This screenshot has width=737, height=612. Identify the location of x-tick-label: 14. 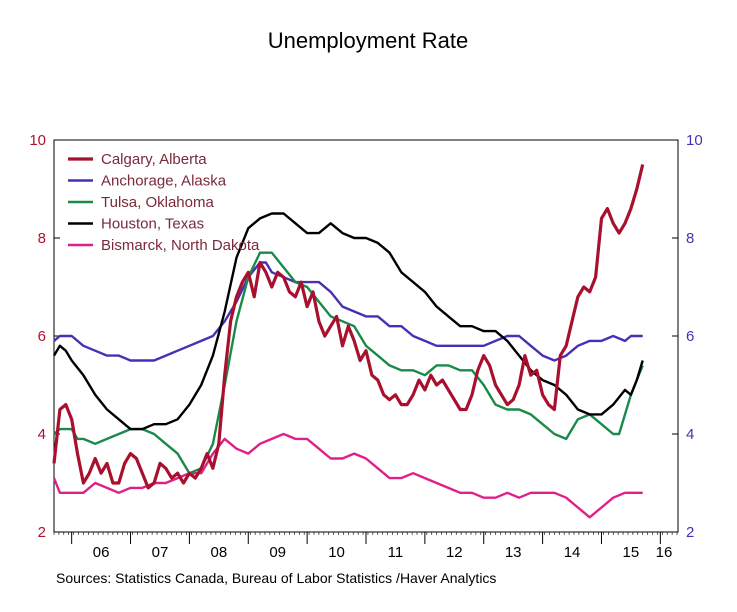
(572, 552).